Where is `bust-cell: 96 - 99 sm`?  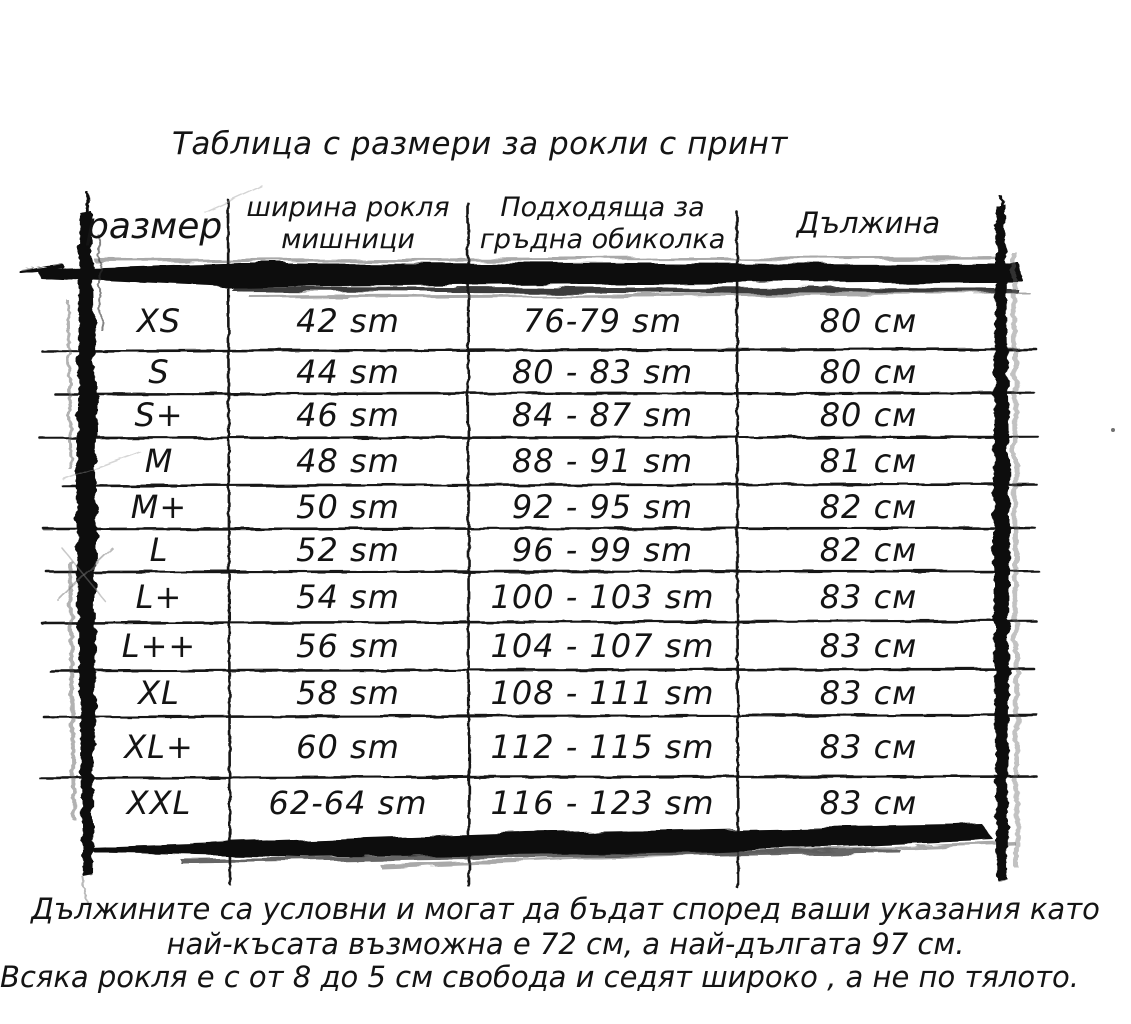
bust-cell: 96 - 99 sm is located at coordinates (602, 549).